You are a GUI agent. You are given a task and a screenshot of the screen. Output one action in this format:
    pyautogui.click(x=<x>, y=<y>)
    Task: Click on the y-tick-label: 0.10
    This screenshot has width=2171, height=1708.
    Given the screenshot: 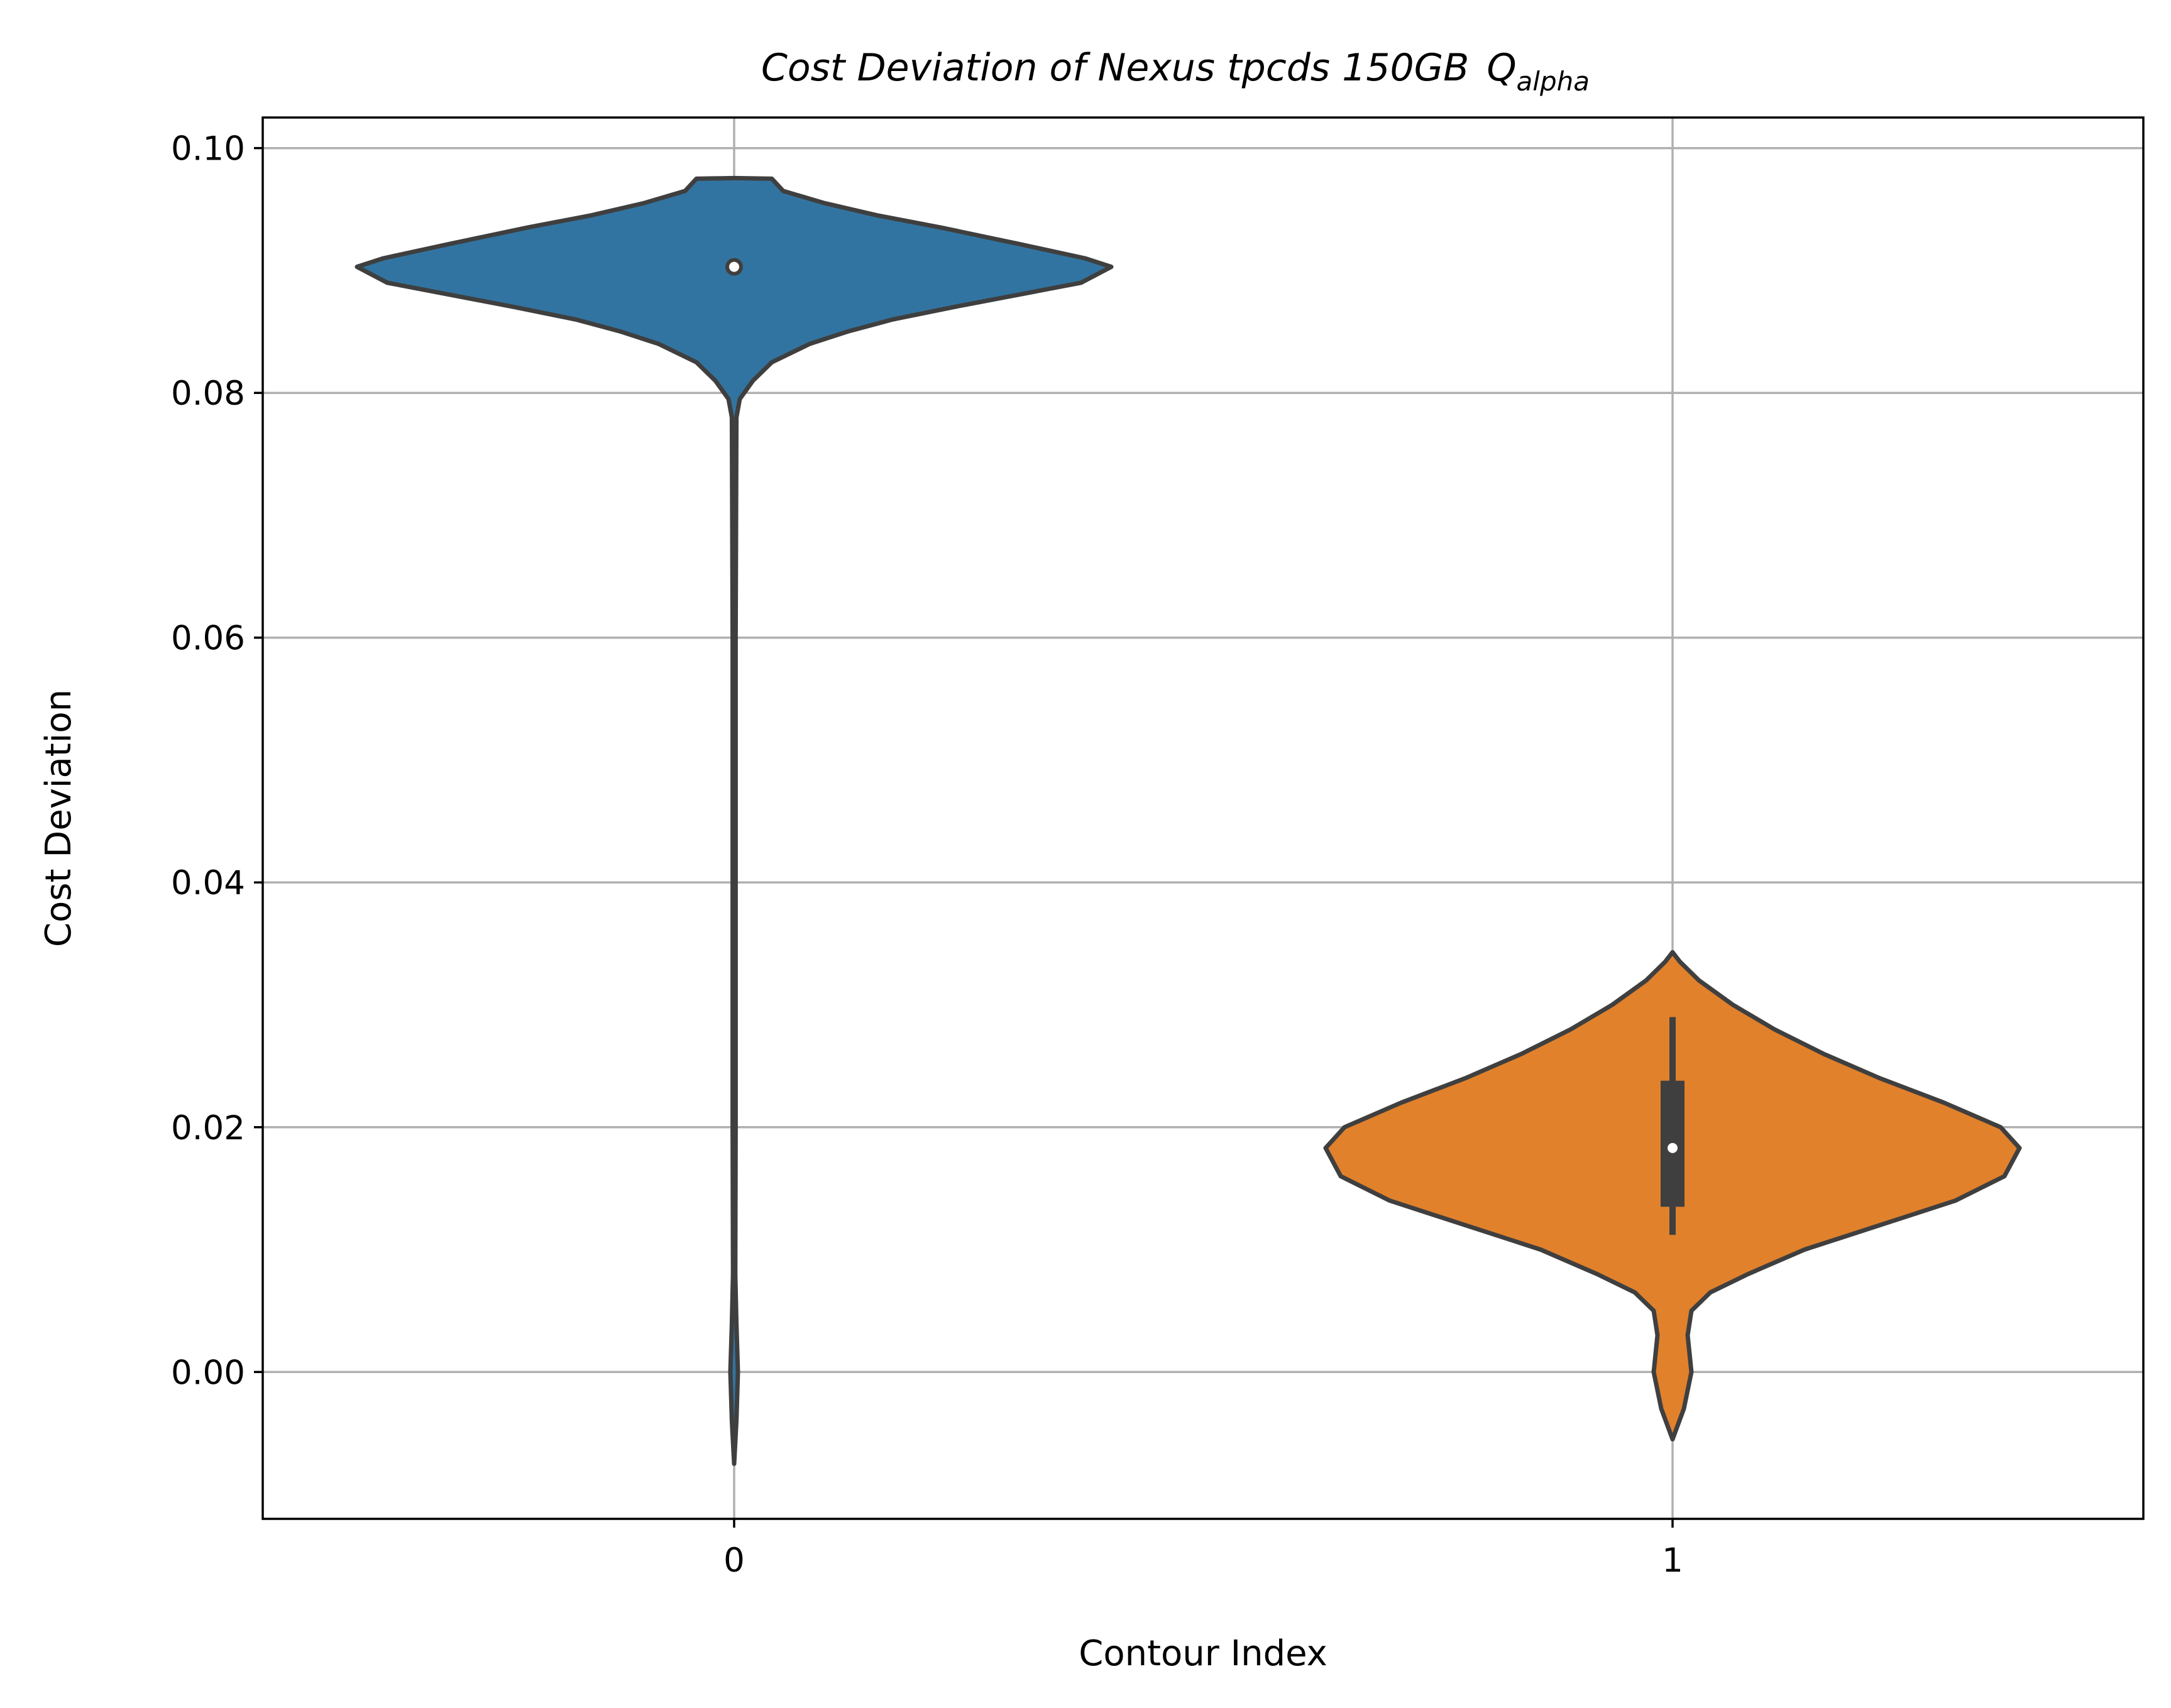 What is the action you would take?
    pyautogui.click(x=208, y=149)
    